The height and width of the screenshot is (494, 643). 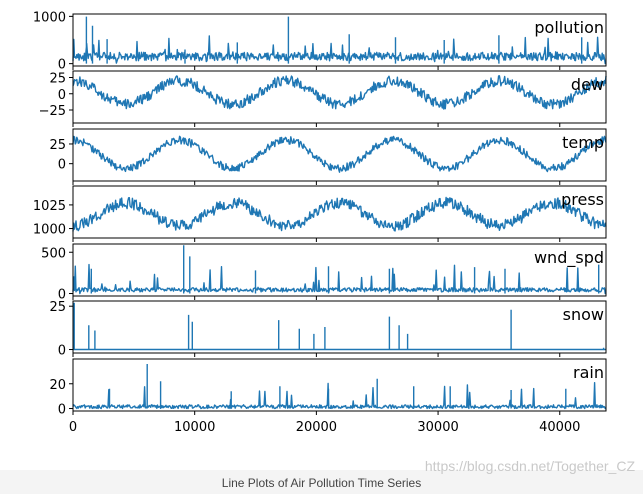 What do you see at coordinates (339, 92) in the screenshot?
I see `series-line-dew` at bounding box center [339, 92].